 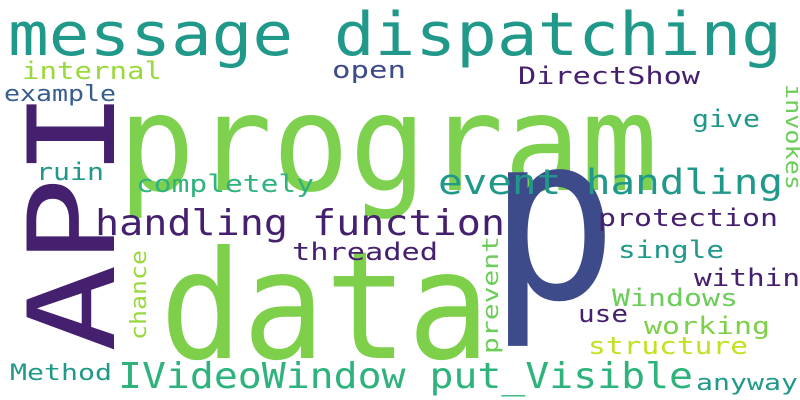 I want to click on word: handling function, so click(x=300, y=223).